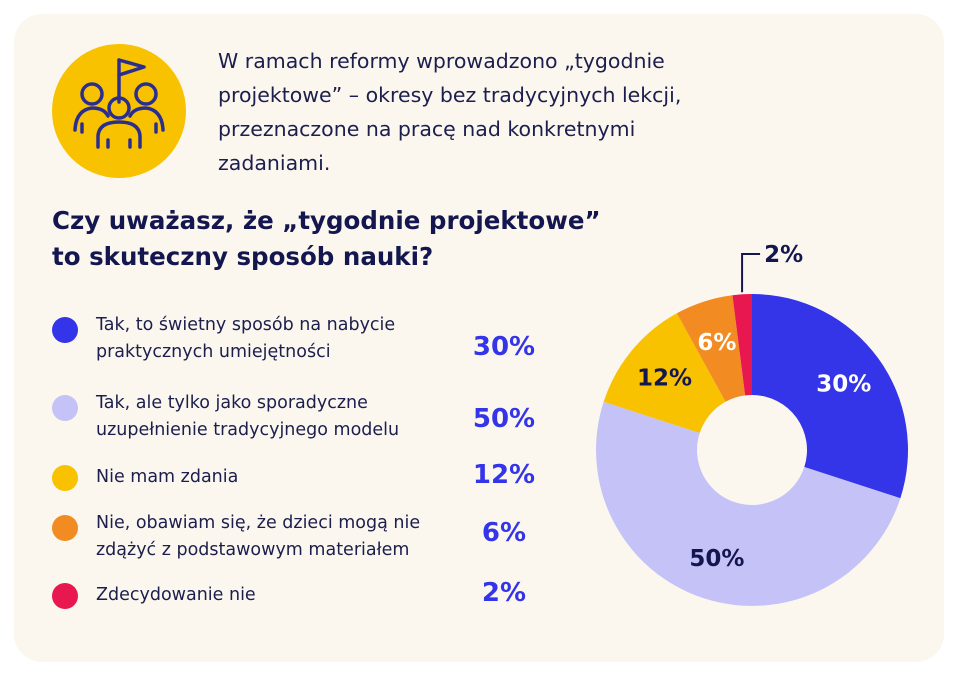  Describe the element at coordinates (167, 477) in the screenshot. I see `legend-label: Nie mam zdania` at that location.